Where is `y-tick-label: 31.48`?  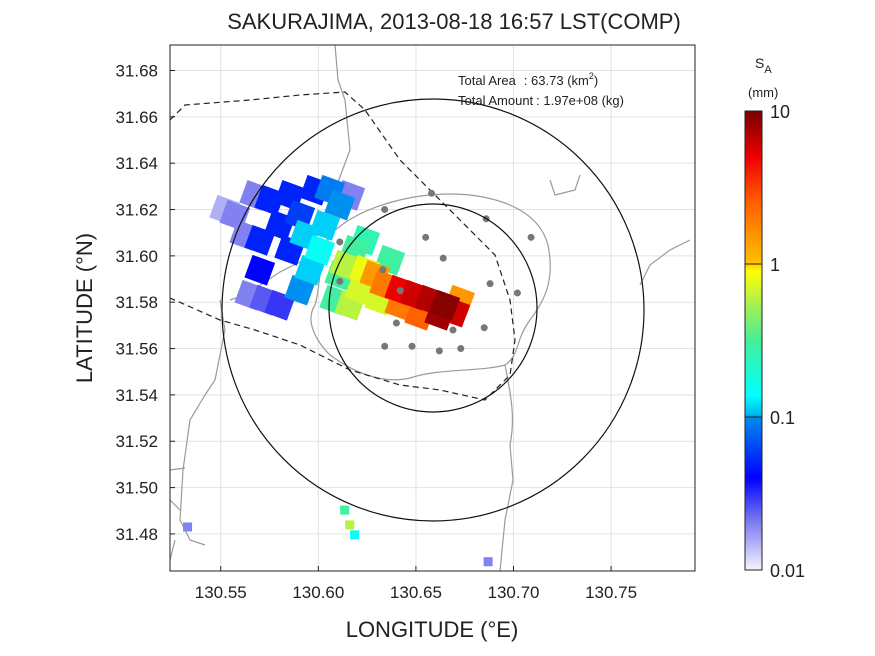
y-tick-label: 31.48 is located at coordinates (136, 534).